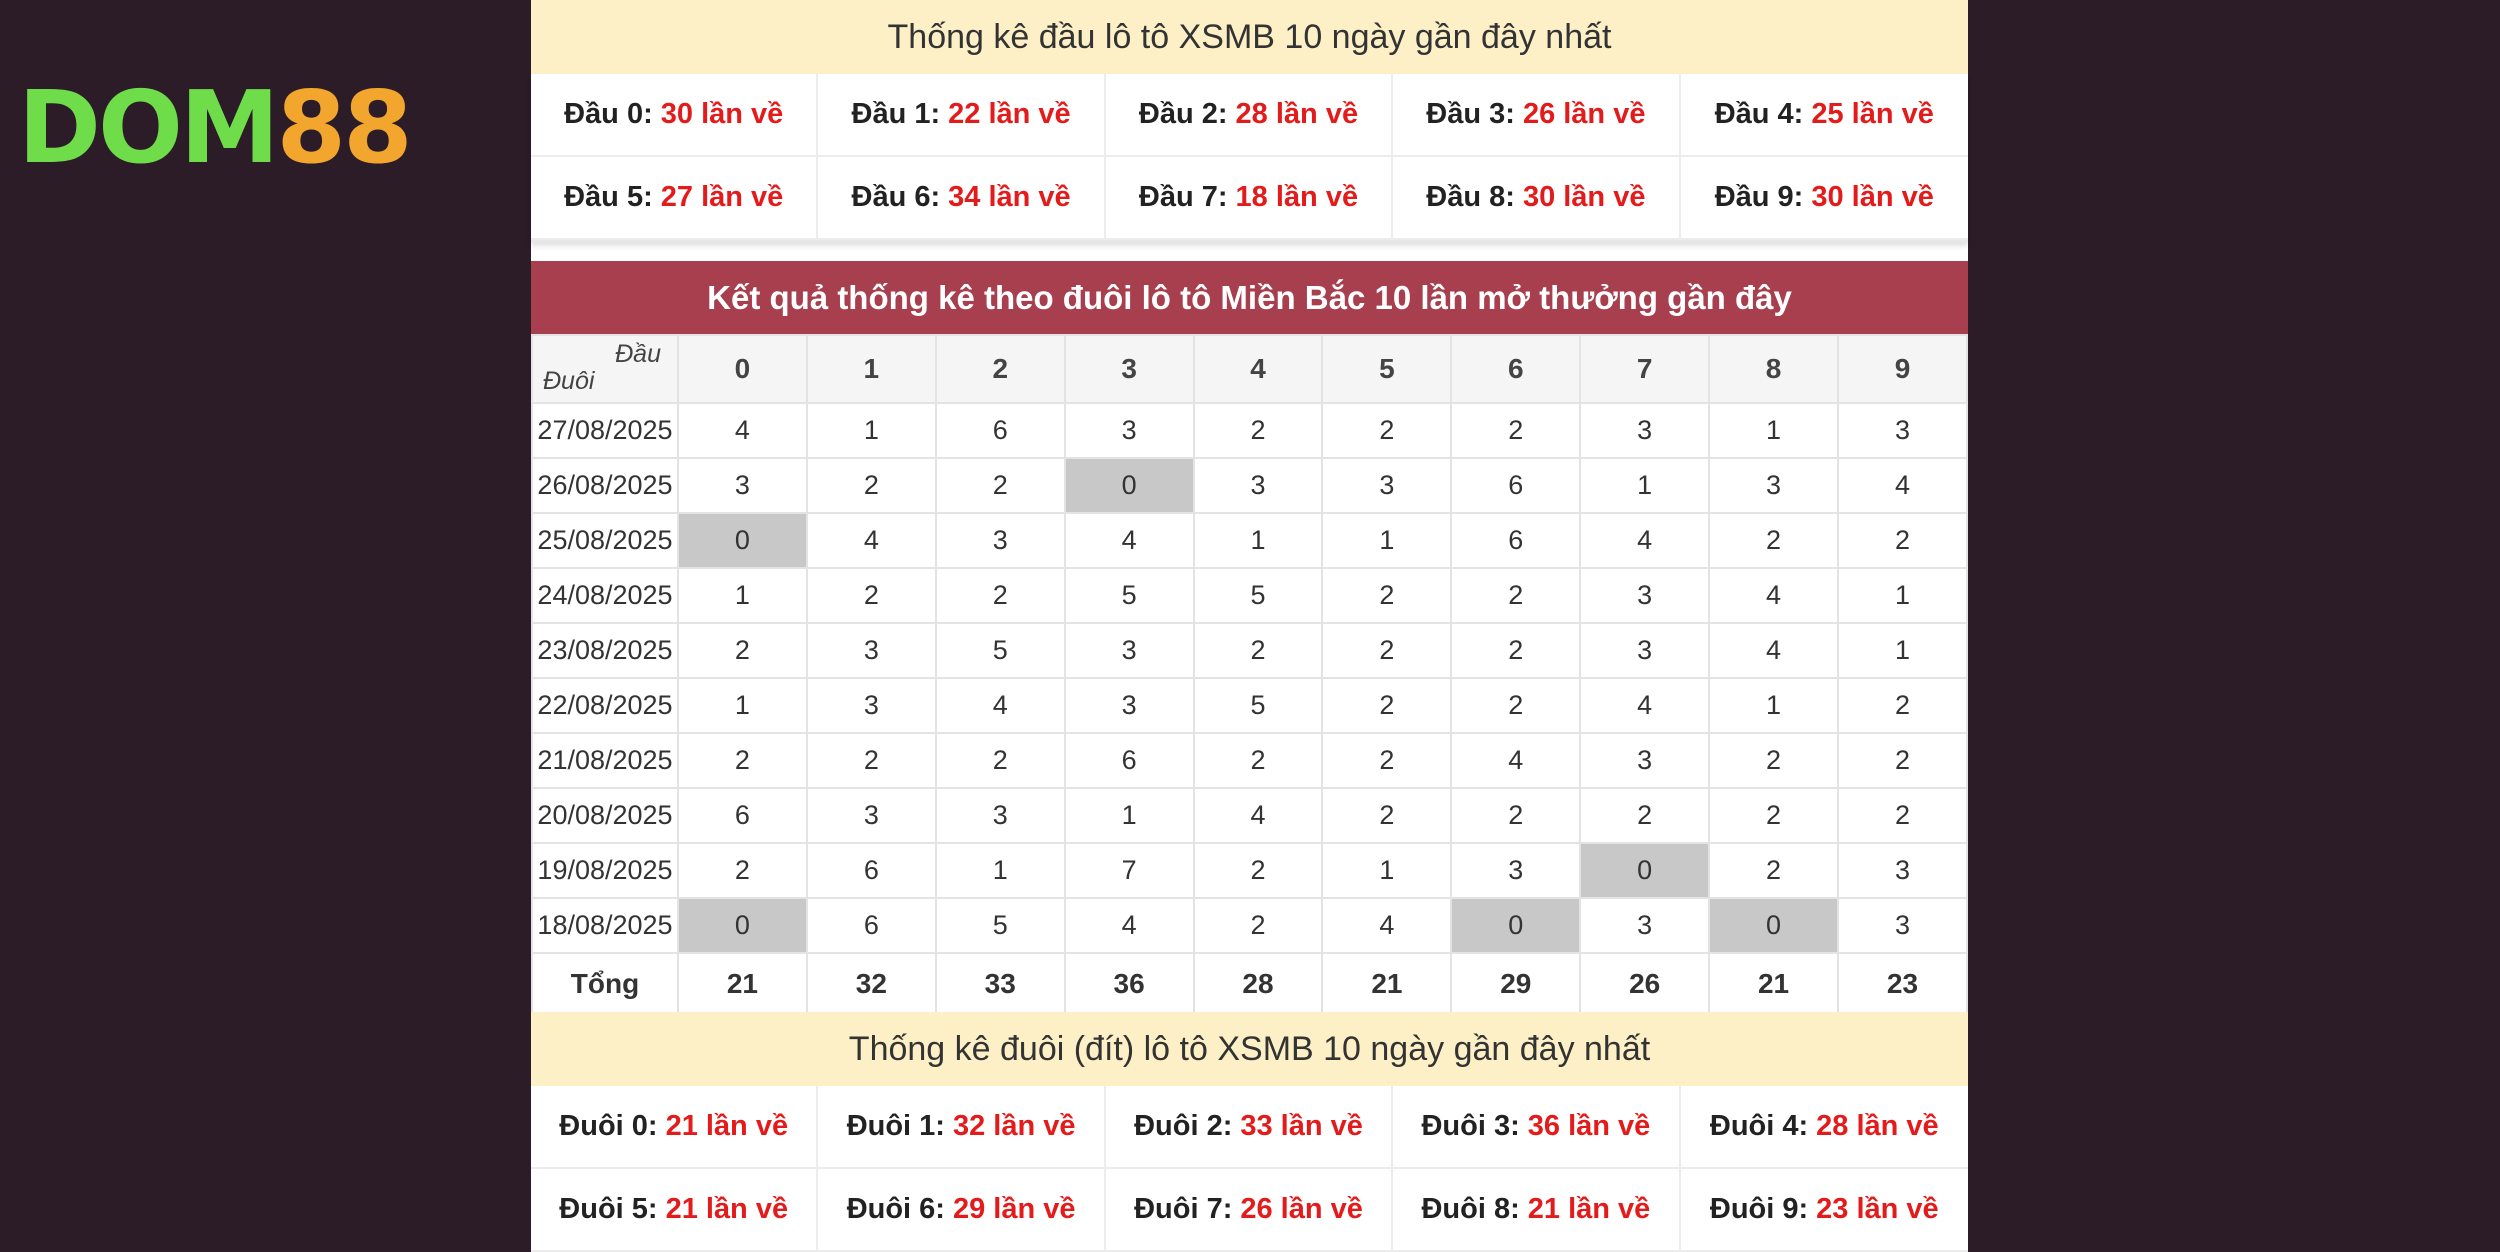 Image resolution: width=2500 pixels, height=1252 pixels. Describe the element at coordinates (675, 198) in the screenshot. I see `dau-stat-5: Đầu 5: 27 lần về` at that location.